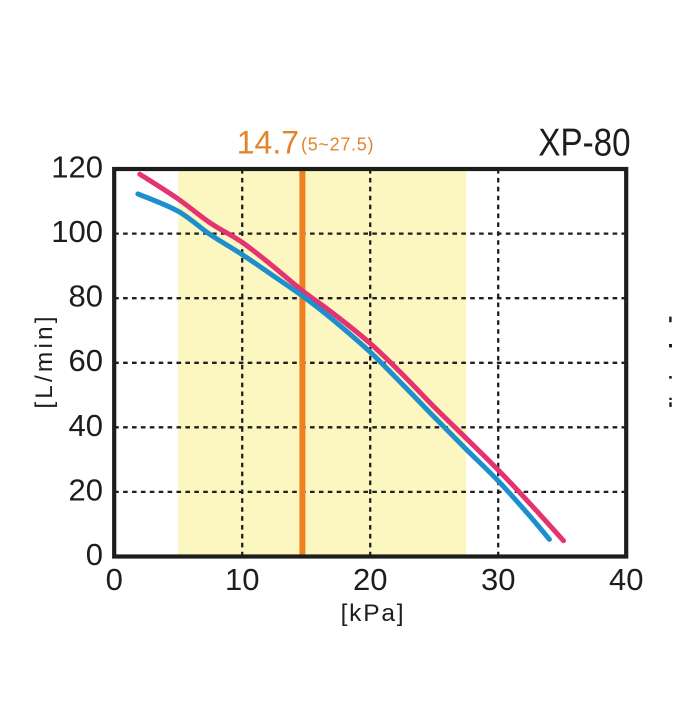 Image resolution: width=700 pixels, height=705 pixels. What do you see at coordinates (86, 296) in the screenshot?
I see `svg-text: 80` at bounding box center [86, 296].